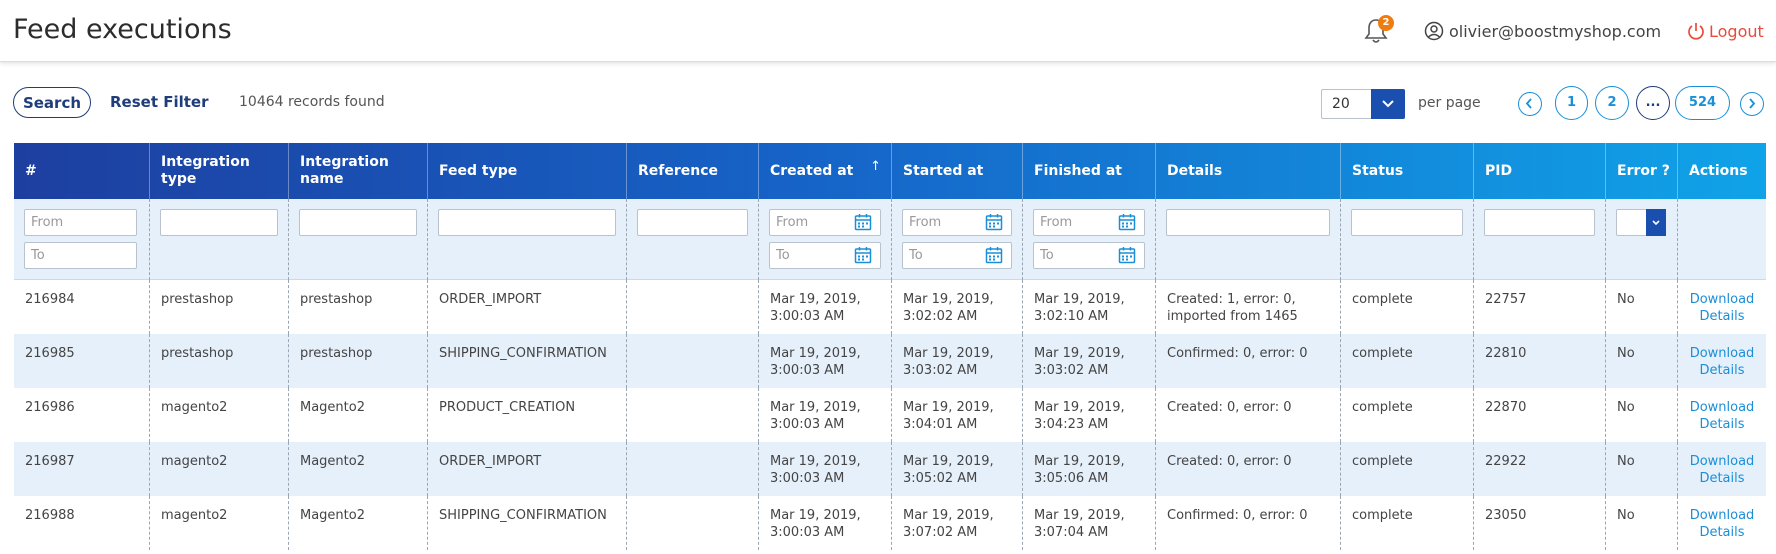 This screenshot has width=1776, height=554. I want to click on column-header-error: Error ?, so click(1642, 171).